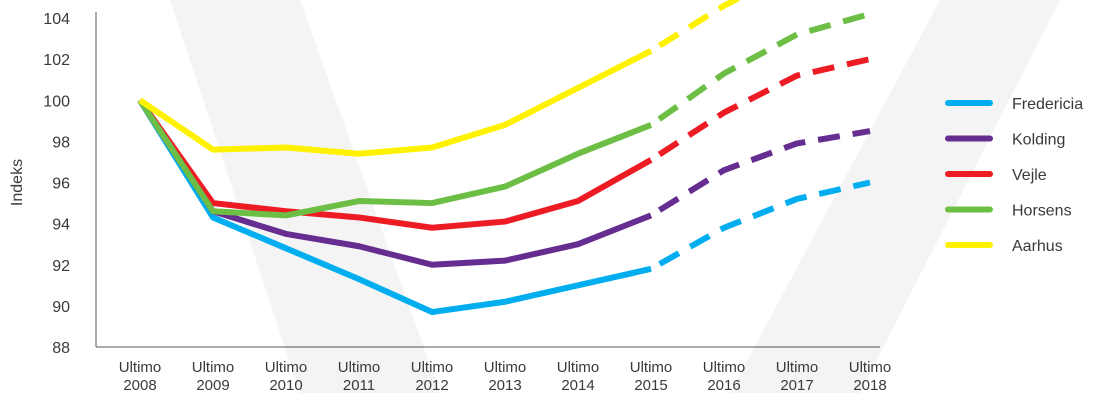 The width and height of the screenshot is (1101, 398). What do you see at coordinates (395, 102) in the screenshot?
I see `series-line-aarhus-actual` at bounding box center [395, 102].